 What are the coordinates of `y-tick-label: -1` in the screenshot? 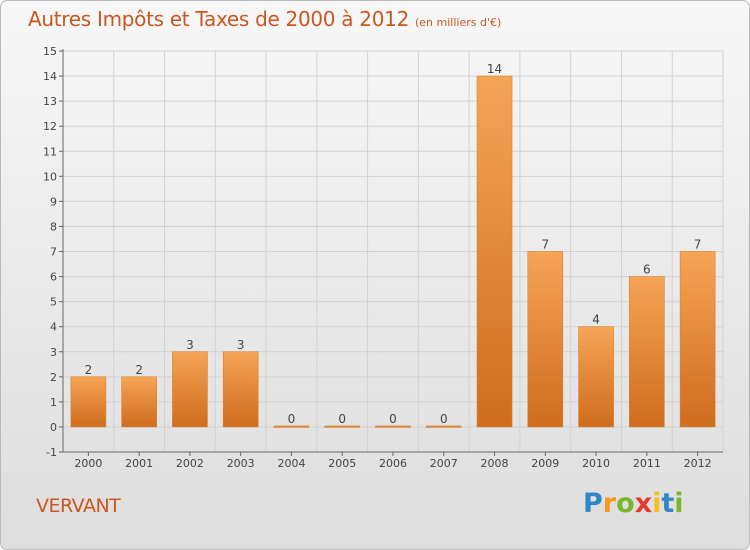 It's located at (51, 452).